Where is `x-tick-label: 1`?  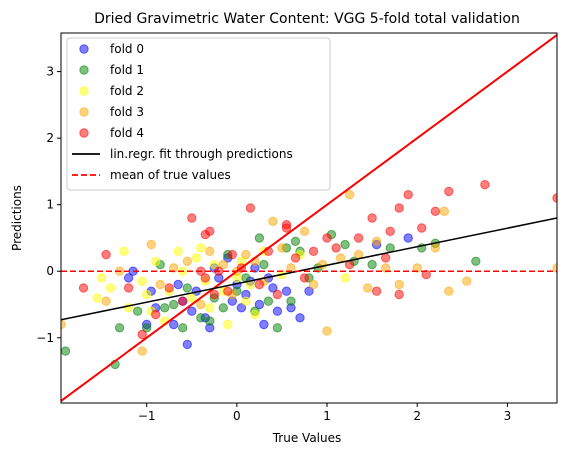 x-tick-label: 1 is located at coordinates (327, 416).